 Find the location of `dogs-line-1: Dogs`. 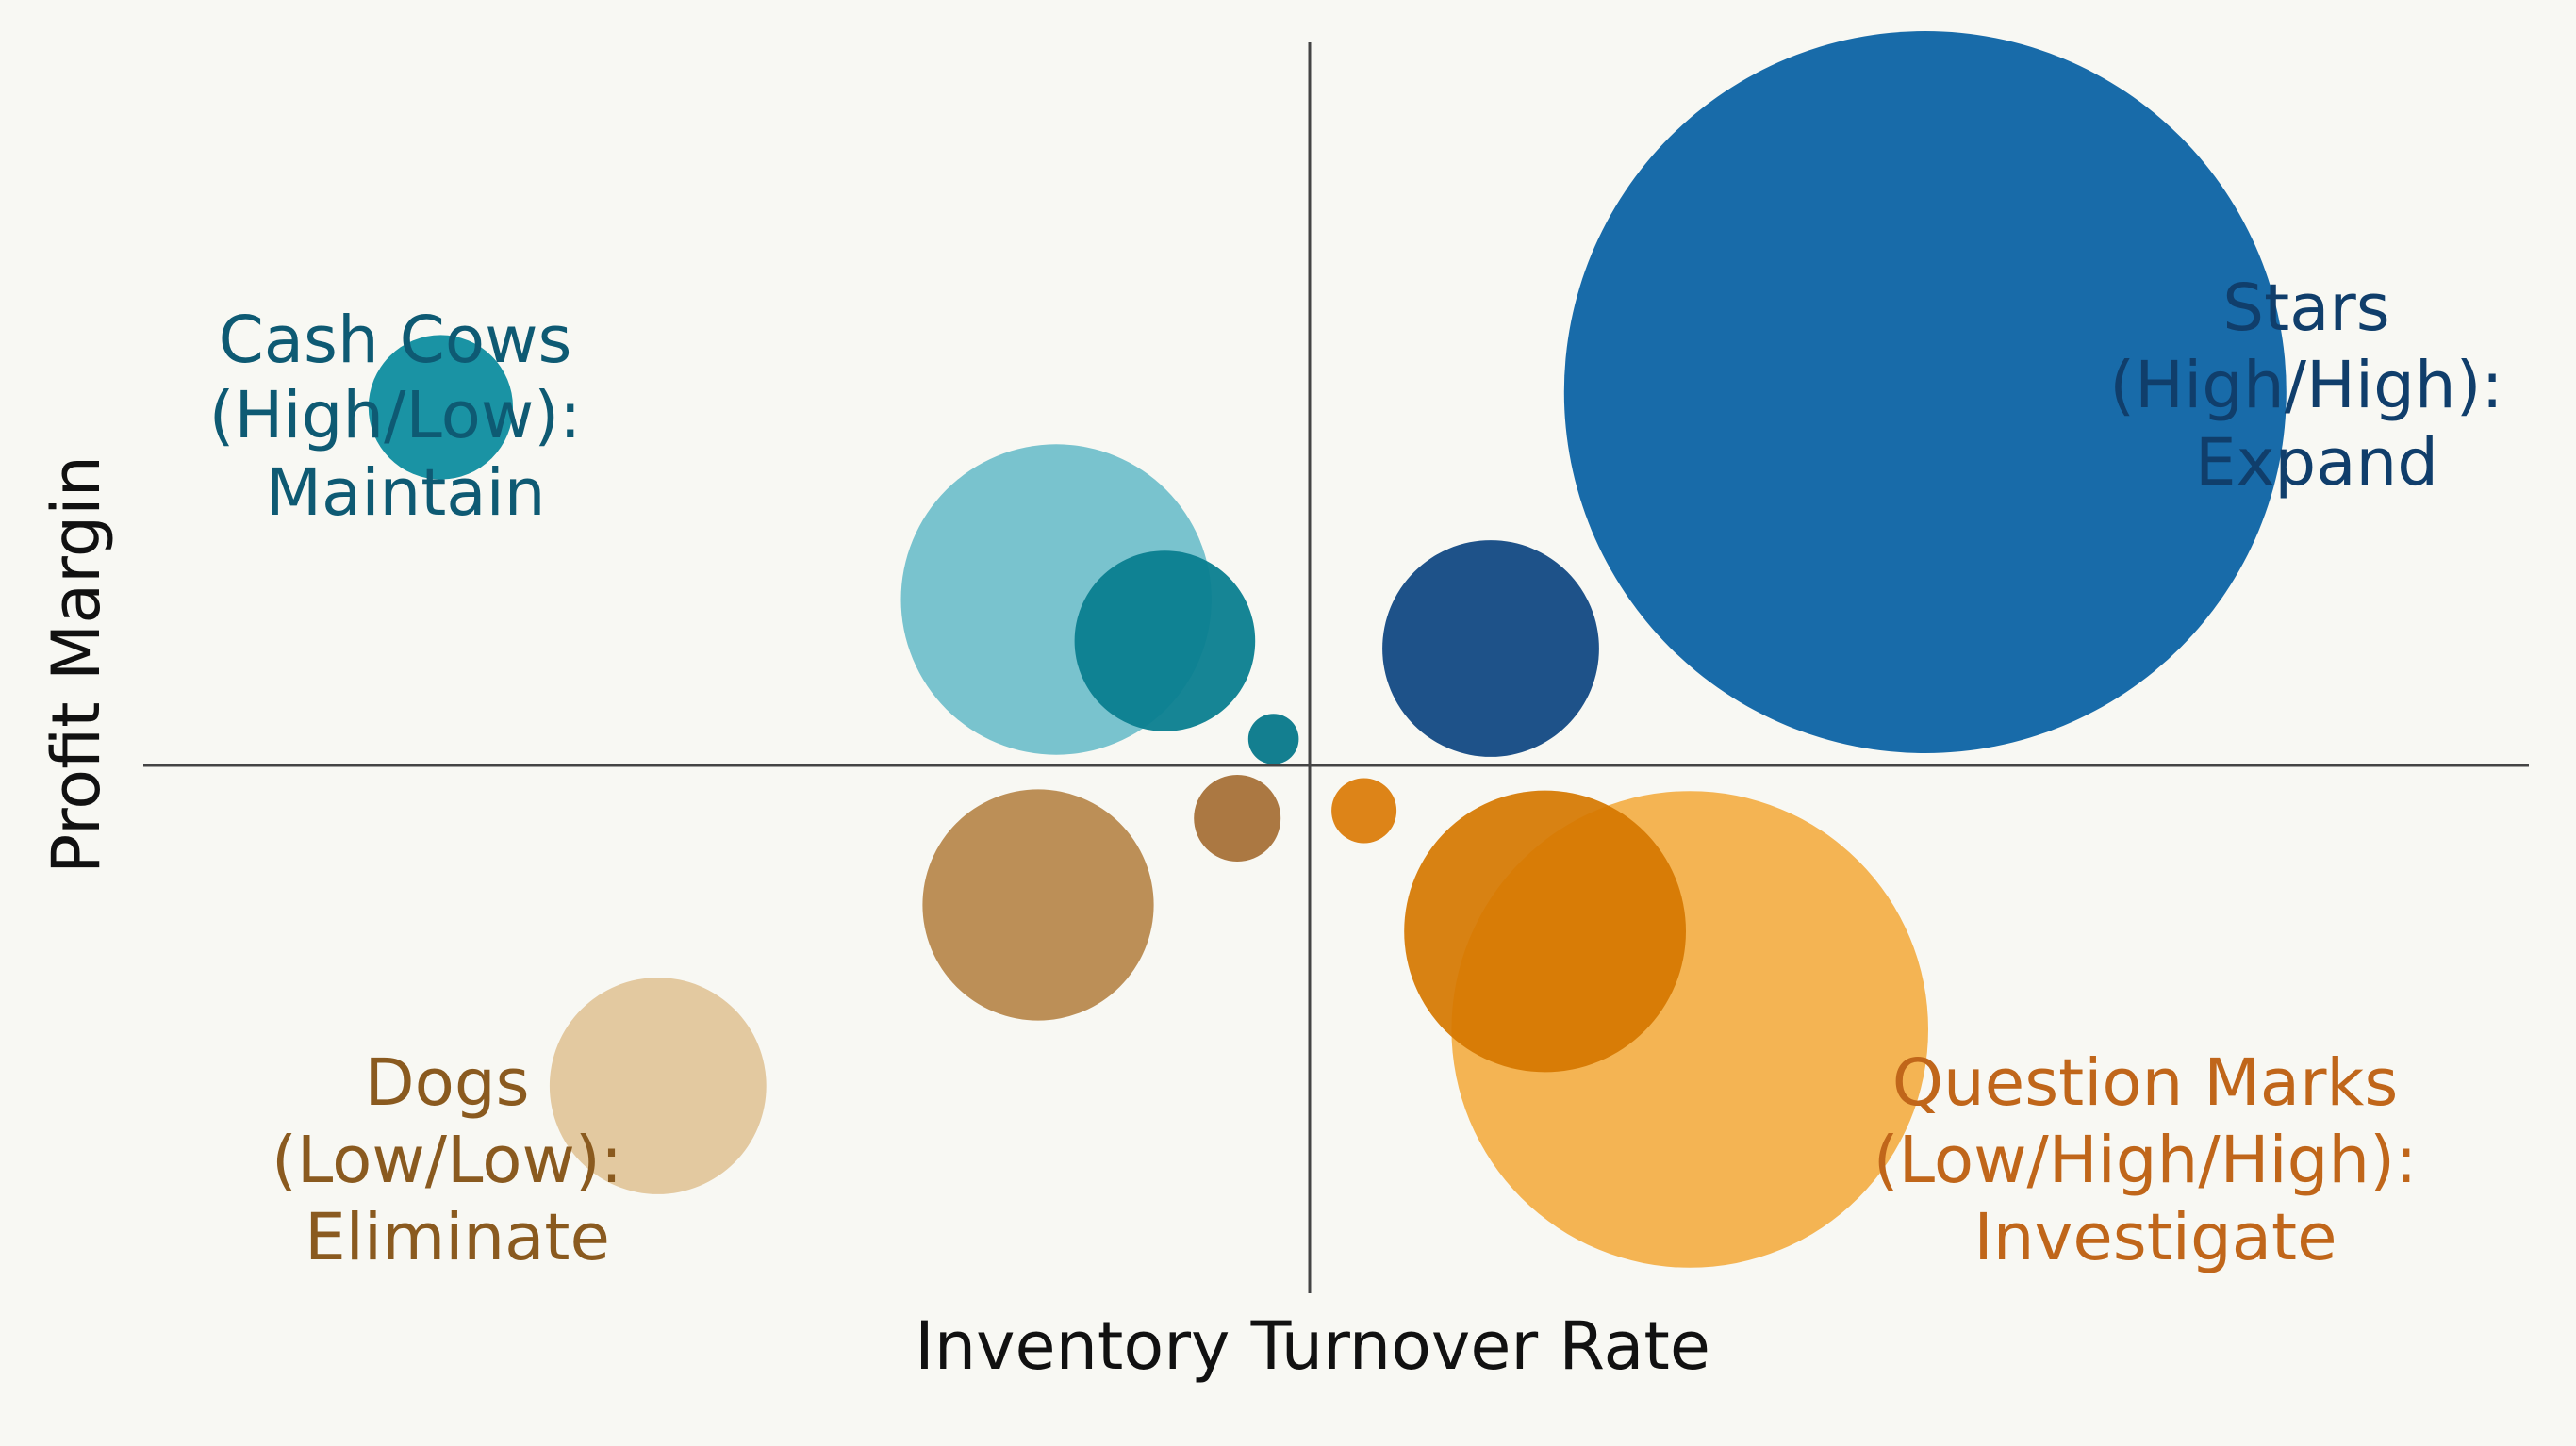

dogs-line-1: Dogs is located at coordinates (446, 1083).